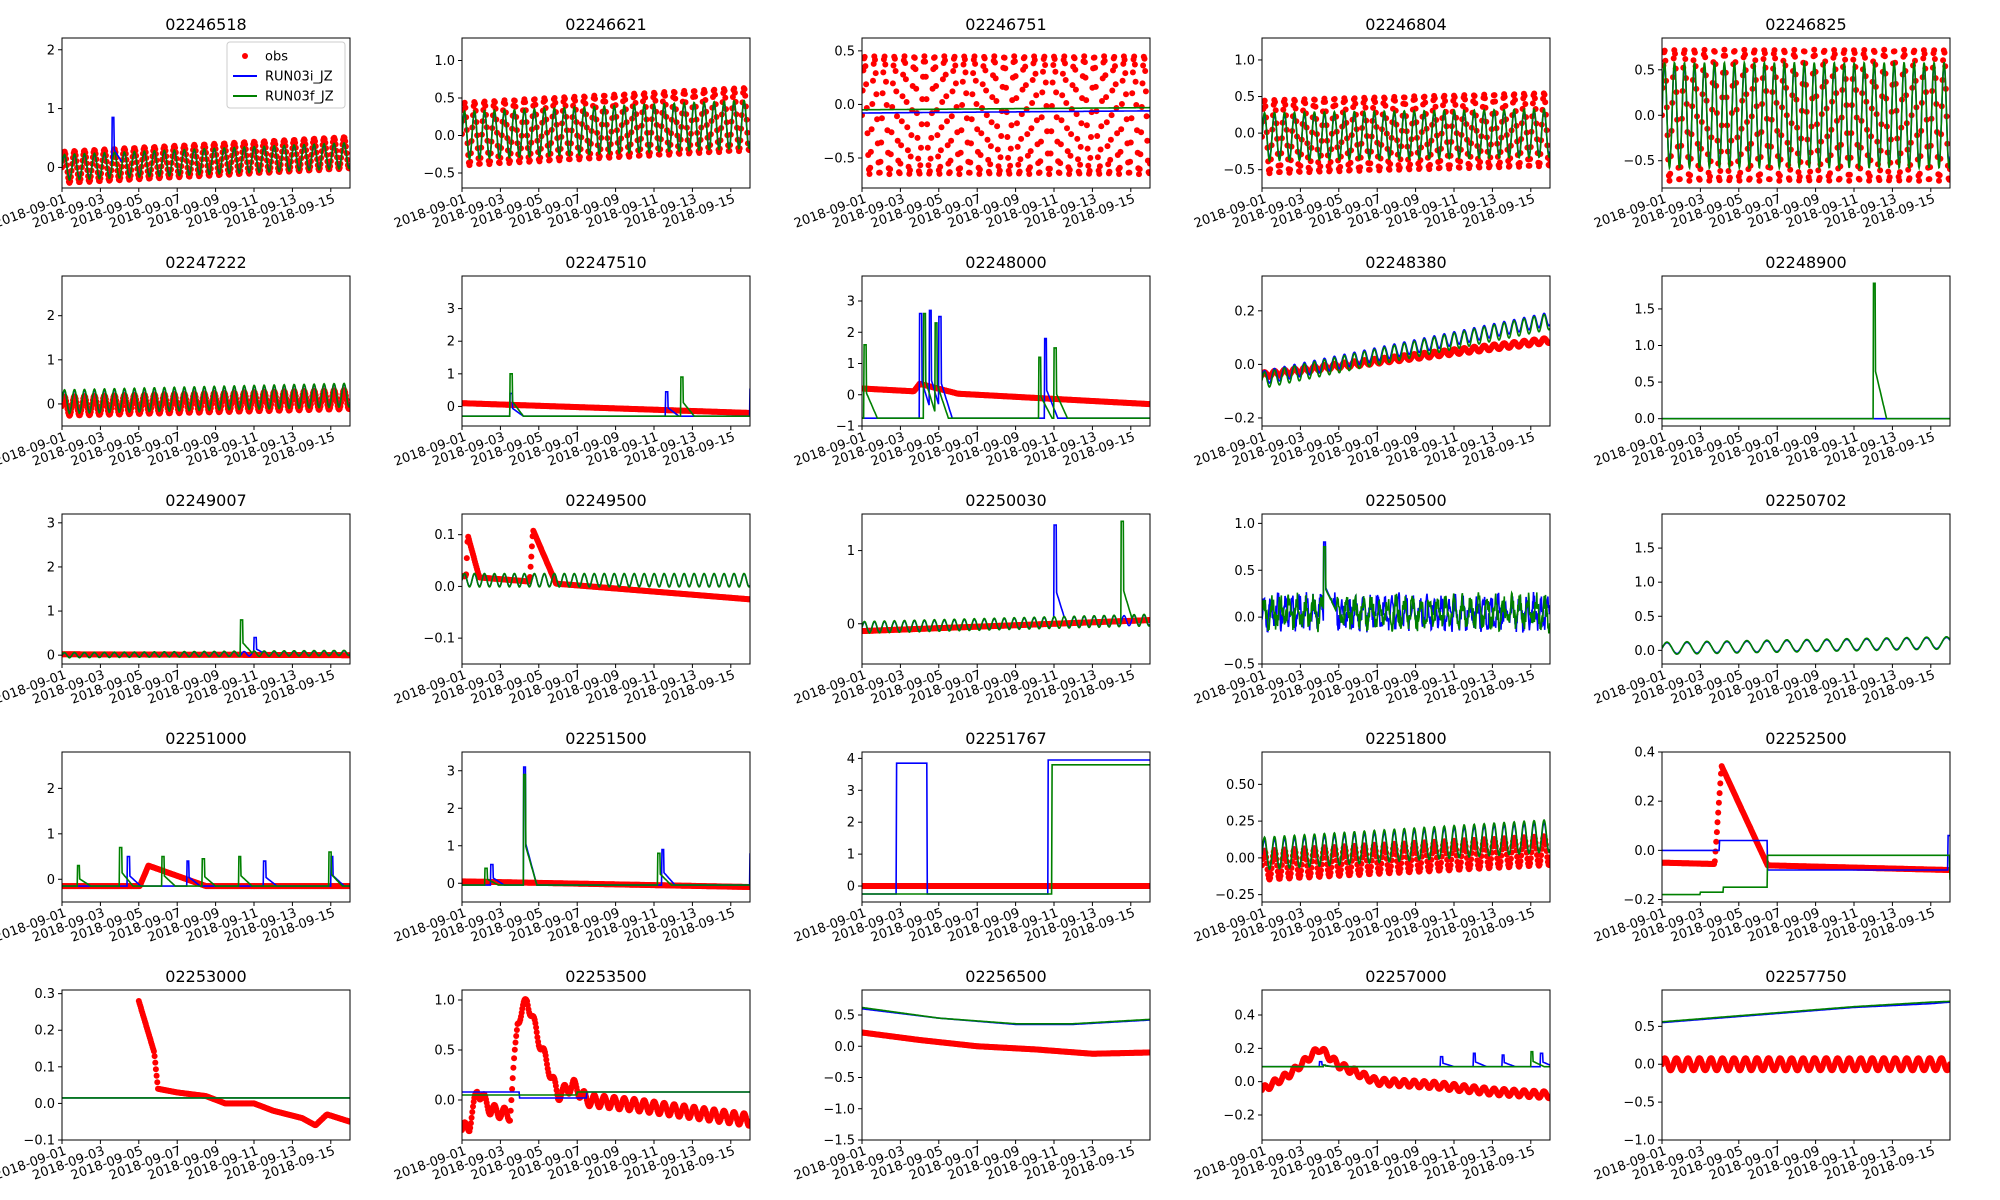 This screenshot has height=1200, width=2000. Describe the element at coordinates (51, 109) in the screenshot. I see `y-tick-label: 1` at that location.